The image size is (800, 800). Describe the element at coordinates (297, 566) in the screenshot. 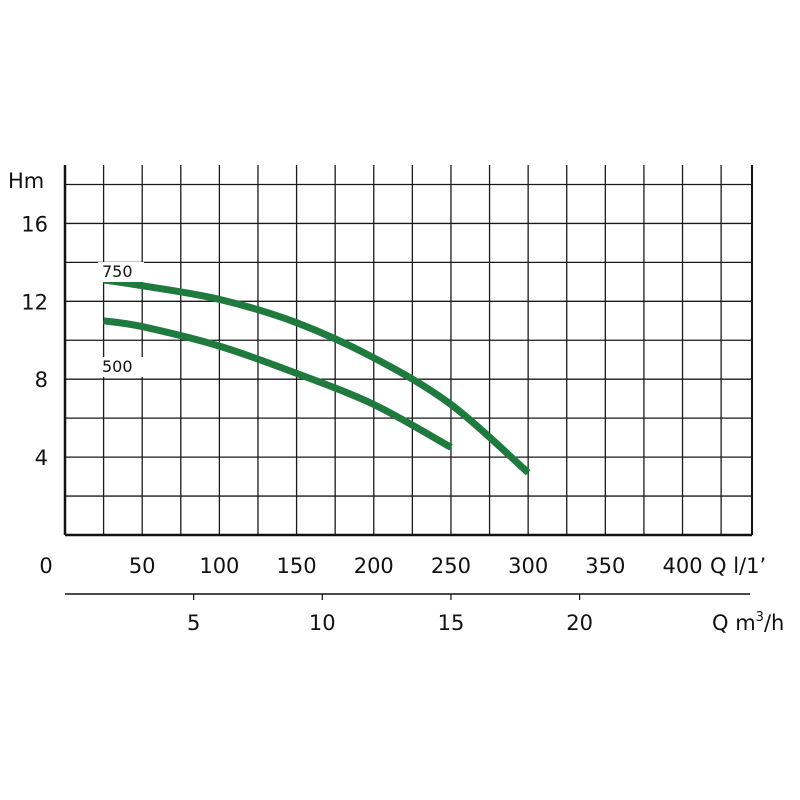

I see `x-tick-label-primary: 150` at that location.